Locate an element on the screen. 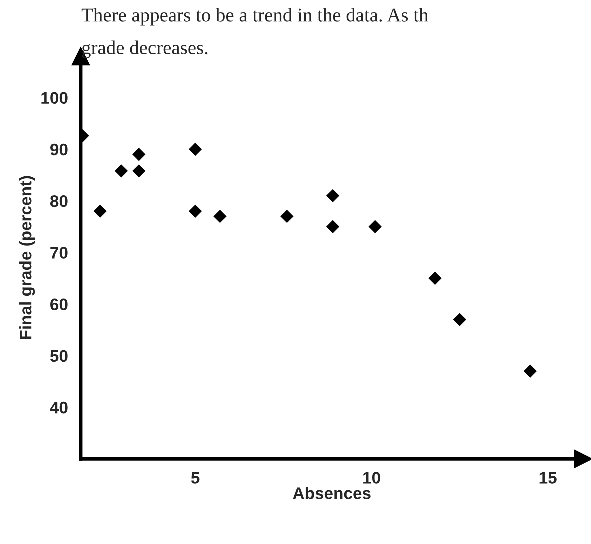  y-tick-label: 70 is located at coordinates (59, 253).